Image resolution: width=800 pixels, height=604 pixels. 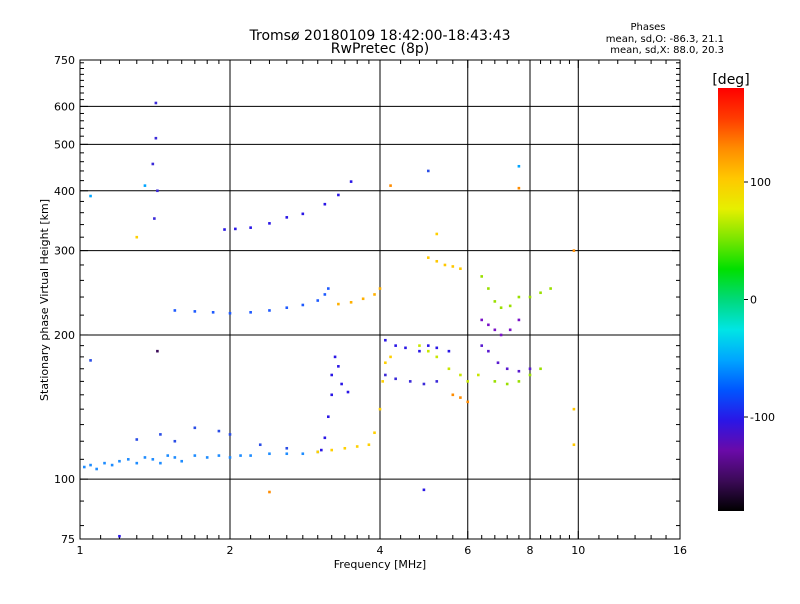 What do you see at coordinates (380, 49) in the screenshot?
I see `chart-subtitle: RwPretec (8p)` at bounding box center [380, 49].